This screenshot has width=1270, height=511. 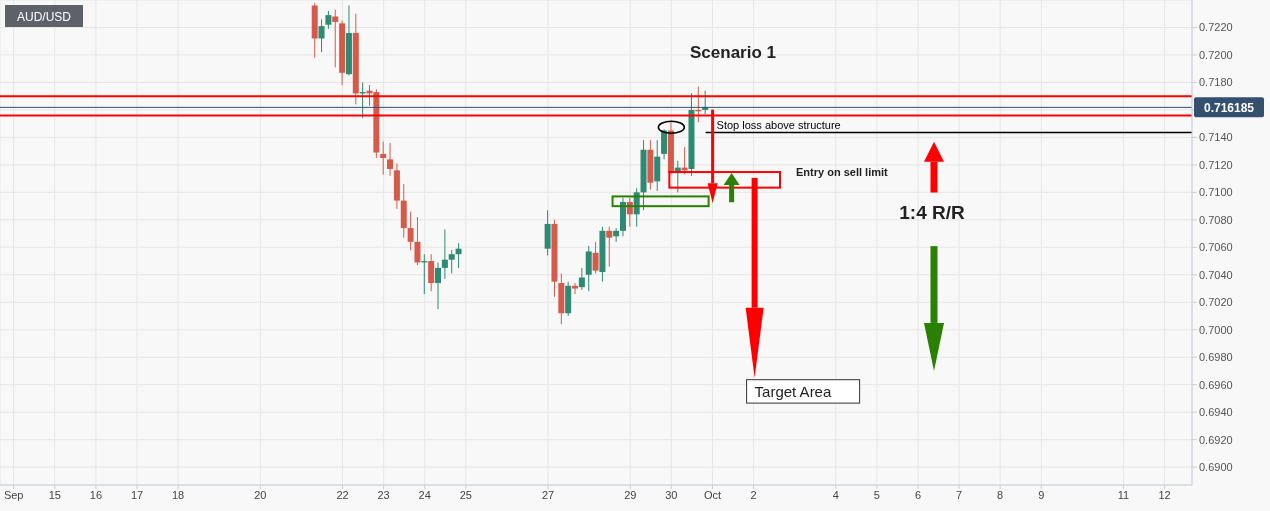 I want to click on y-tick-label: 0.7020, so click(x=1216, y=302).